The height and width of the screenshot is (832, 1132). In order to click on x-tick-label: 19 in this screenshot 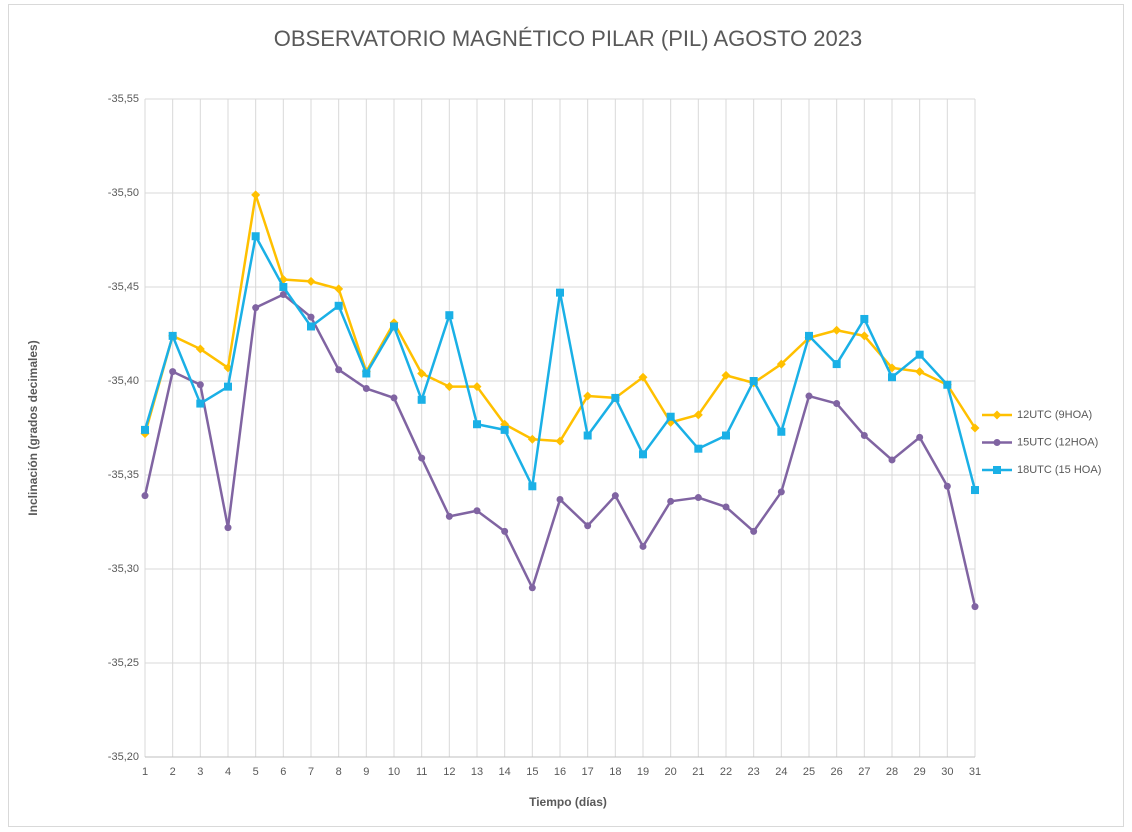, I will do `click(643, 772)`.